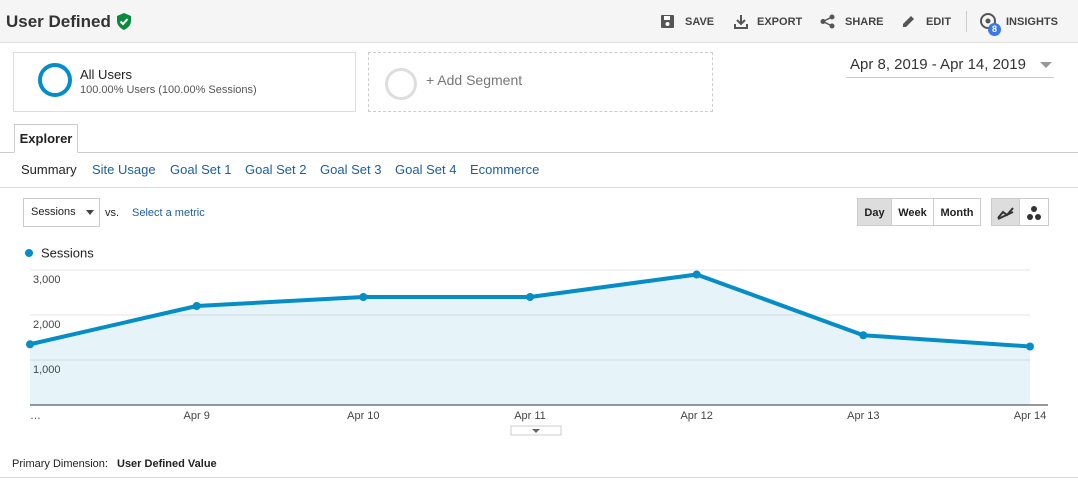  Describe the element at coordinates (536, 431) in the screenshot. I see `collapse-caret` at that location.